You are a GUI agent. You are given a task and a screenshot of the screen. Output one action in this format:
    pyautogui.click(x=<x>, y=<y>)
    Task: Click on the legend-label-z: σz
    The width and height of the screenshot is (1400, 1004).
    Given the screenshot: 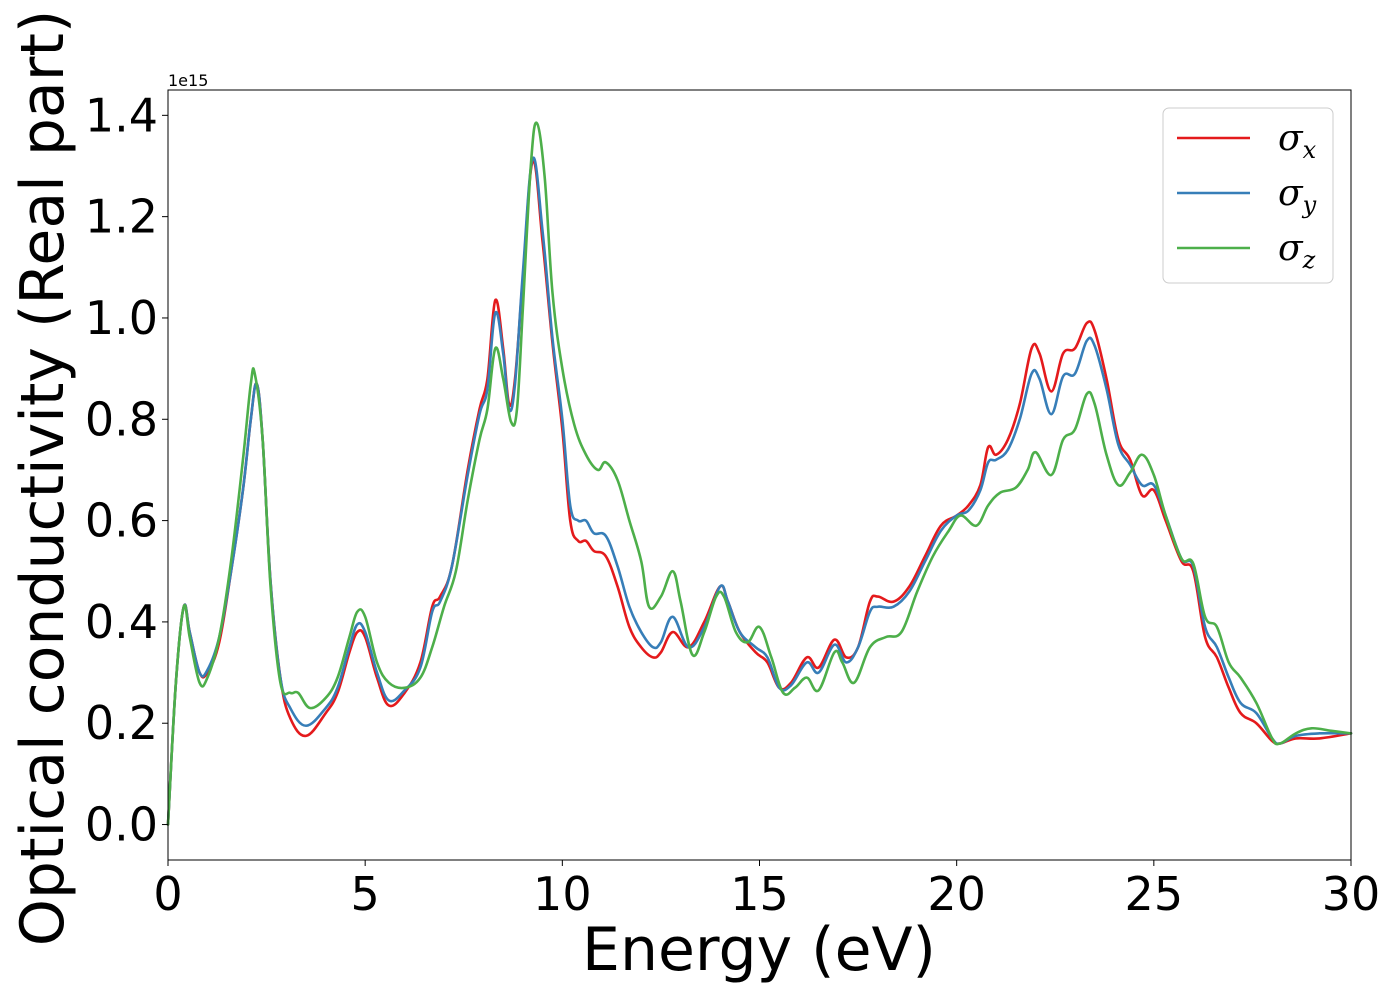 What is the action you would take?
    pyautogui.click(x=1297, y=251)
    